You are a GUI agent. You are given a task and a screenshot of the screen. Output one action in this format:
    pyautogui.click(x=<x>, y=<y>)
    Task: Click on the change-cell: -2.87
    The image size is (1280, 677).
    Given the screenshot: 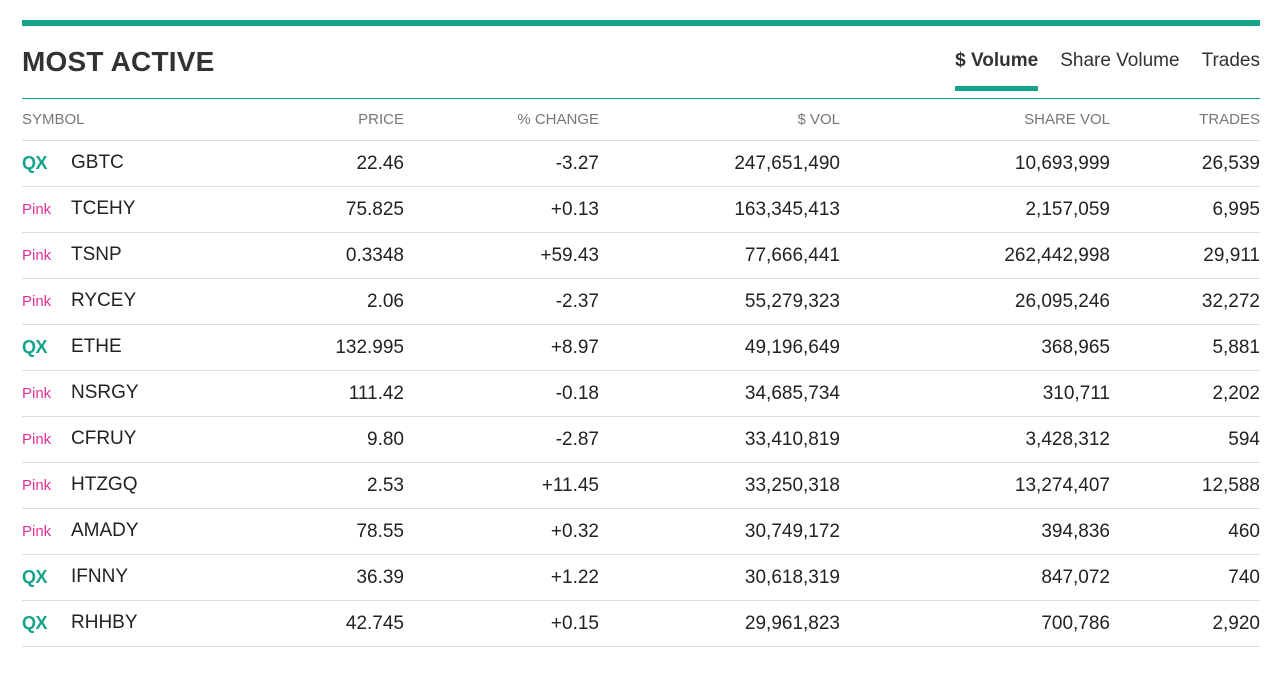 What is the action you would take?
    pyautogui.click(x=501, y=439)
    